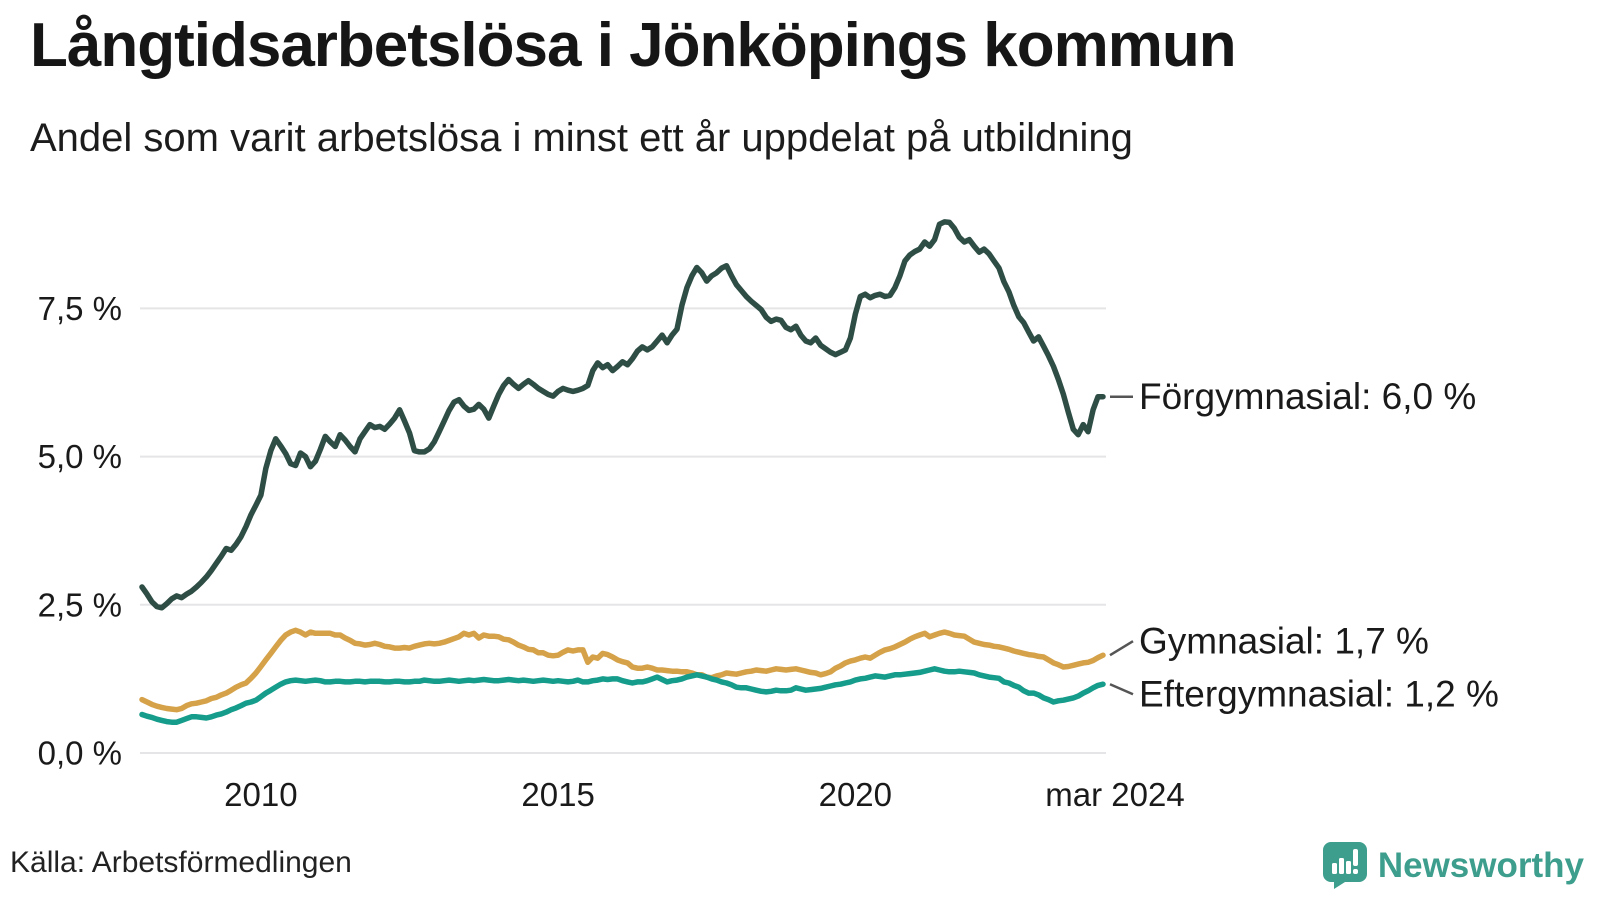  Describe the element at coordinates (1114, 794) in the screenshot. I see `x-axis-label-mar-2024: mar 2024` at that location.